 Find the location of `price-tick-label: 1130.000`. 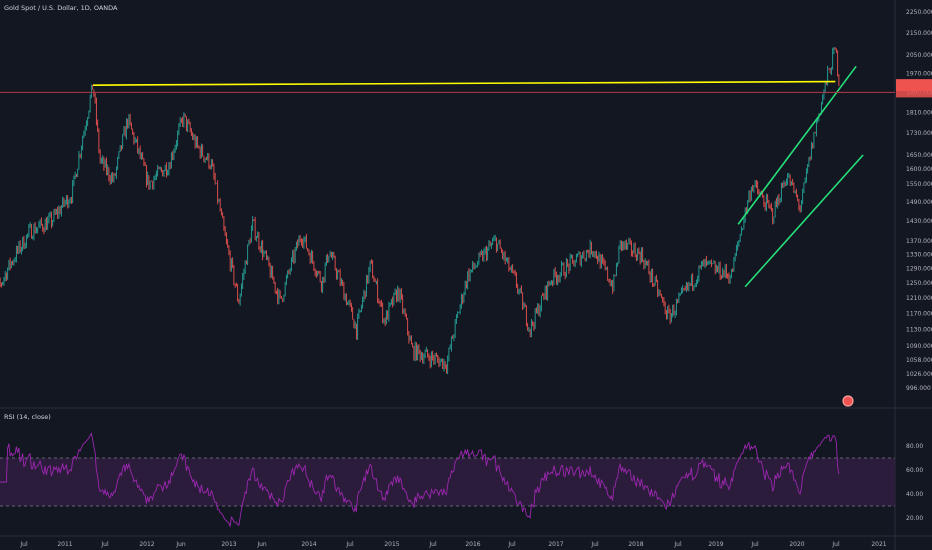

price-tick-label: 1130.000 is located at coordinates (919, 330).